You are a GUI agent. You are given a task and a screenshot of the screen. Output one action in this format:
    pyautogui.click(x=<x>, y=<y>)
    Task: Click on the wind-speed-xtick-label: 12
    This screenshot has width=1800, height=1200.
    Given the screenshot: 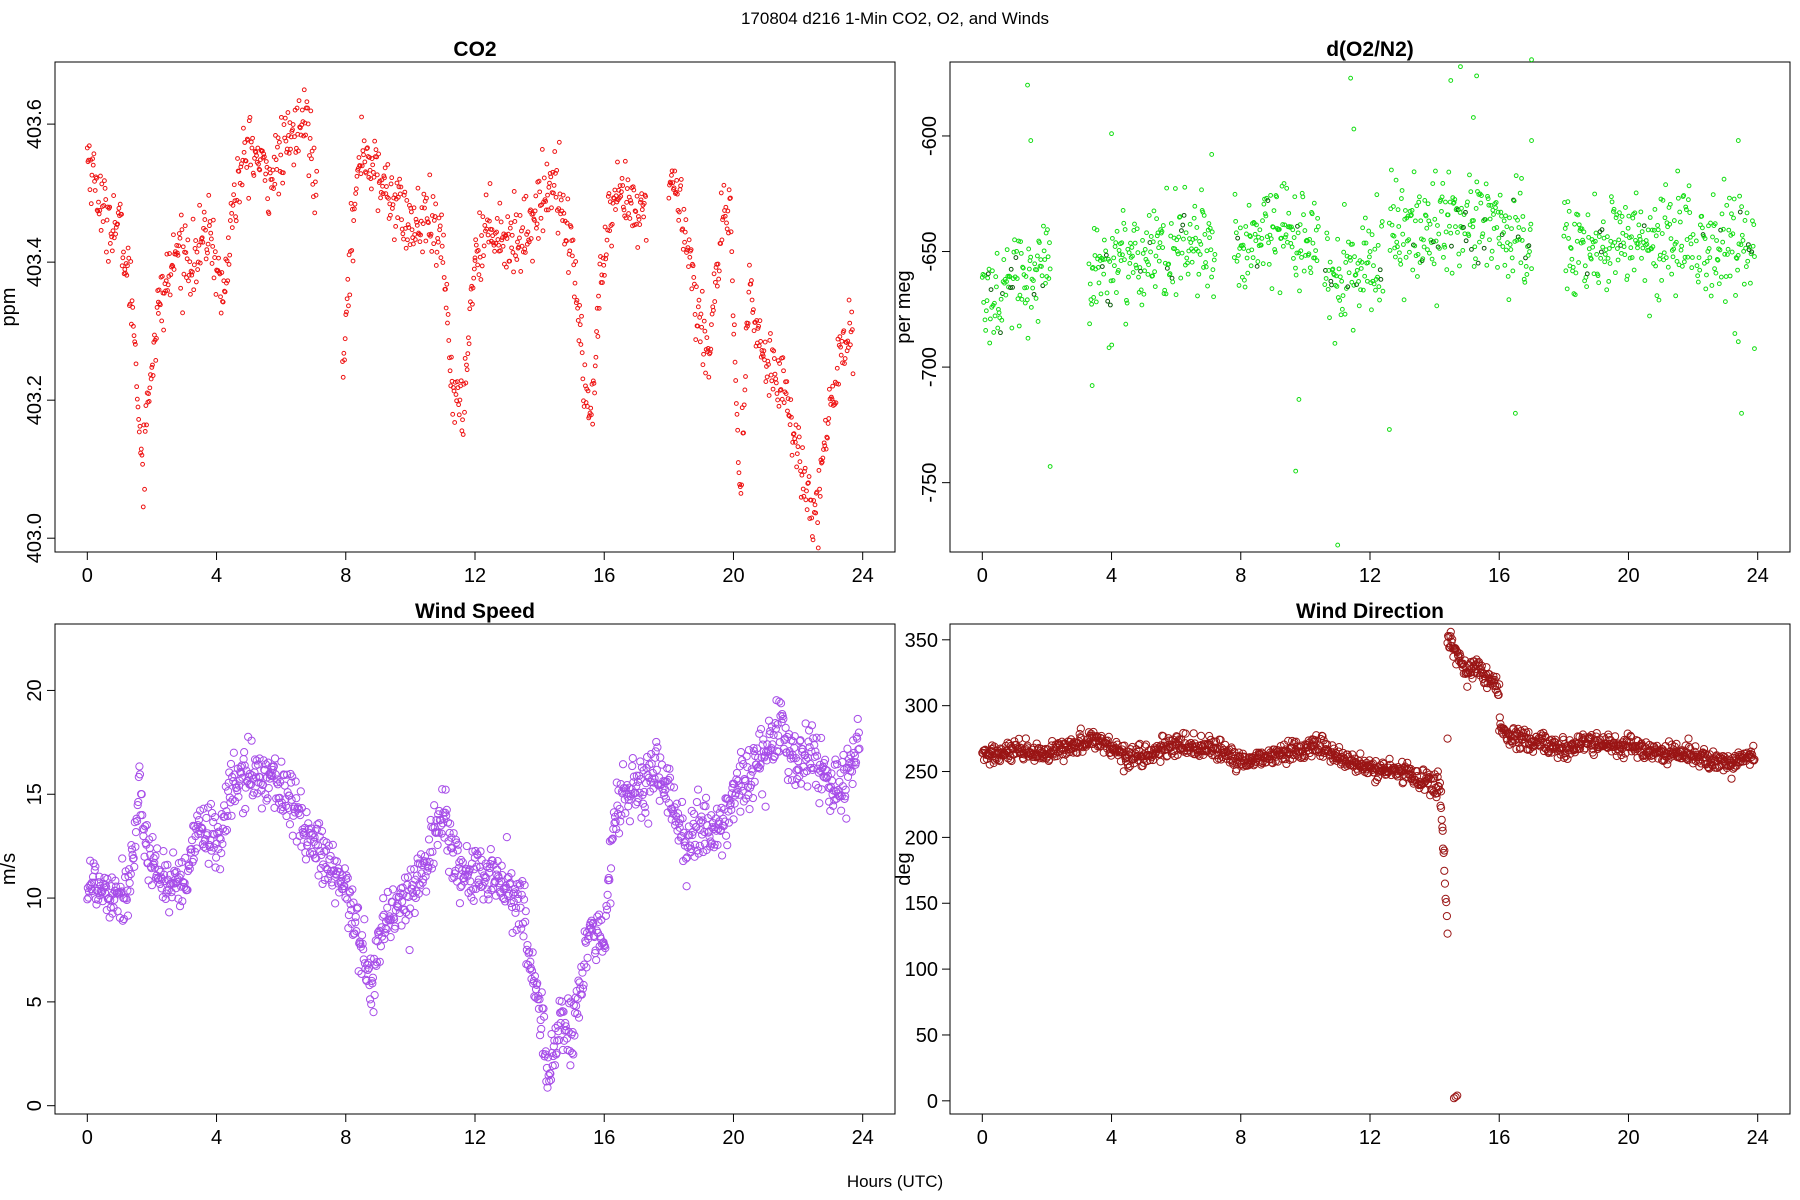 What is the action you would take?
    pyautogui.click(x=475, y=1138)
    